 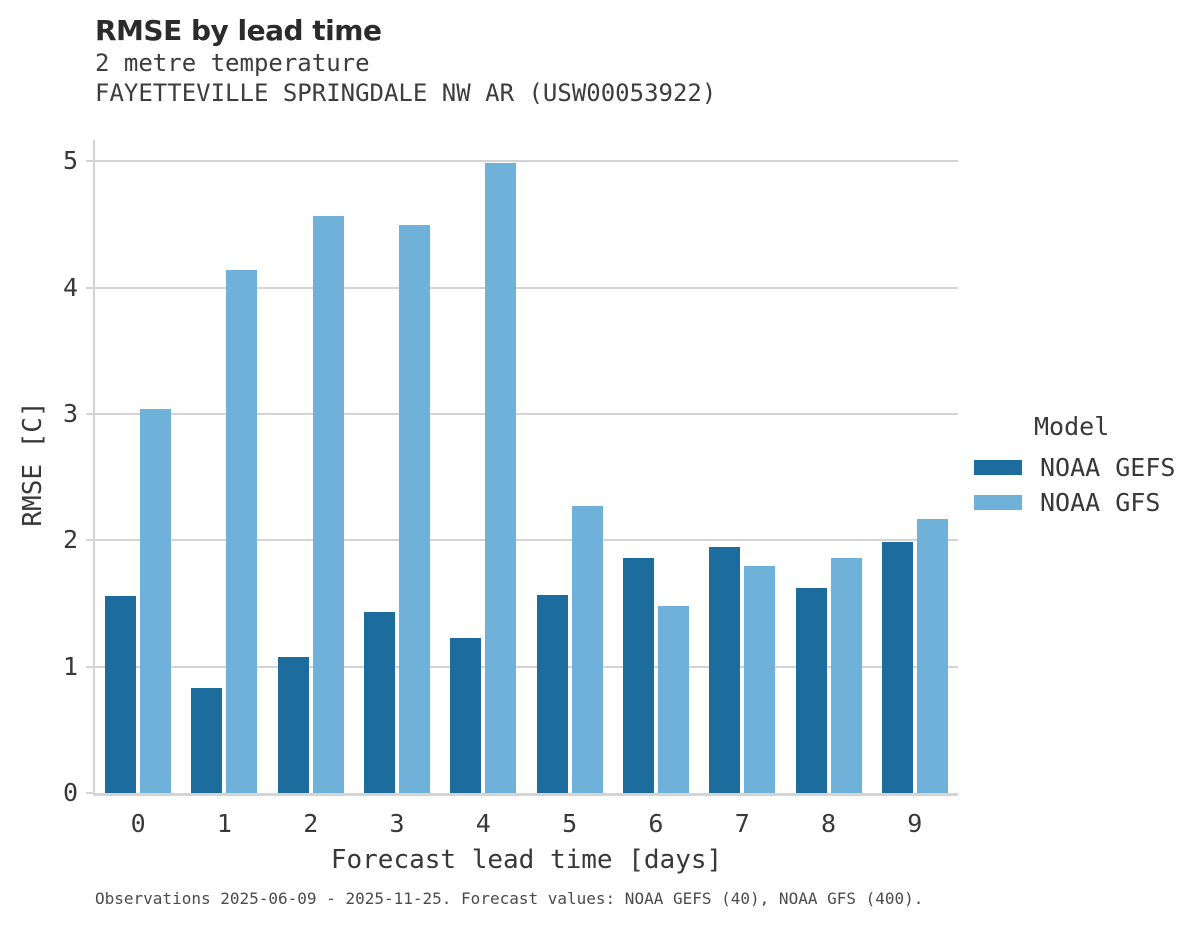 What do you see at coordinates (829, 823) in the screenshot?
I see `x-tick-label-8: 8` at bounding box center [829, 823].